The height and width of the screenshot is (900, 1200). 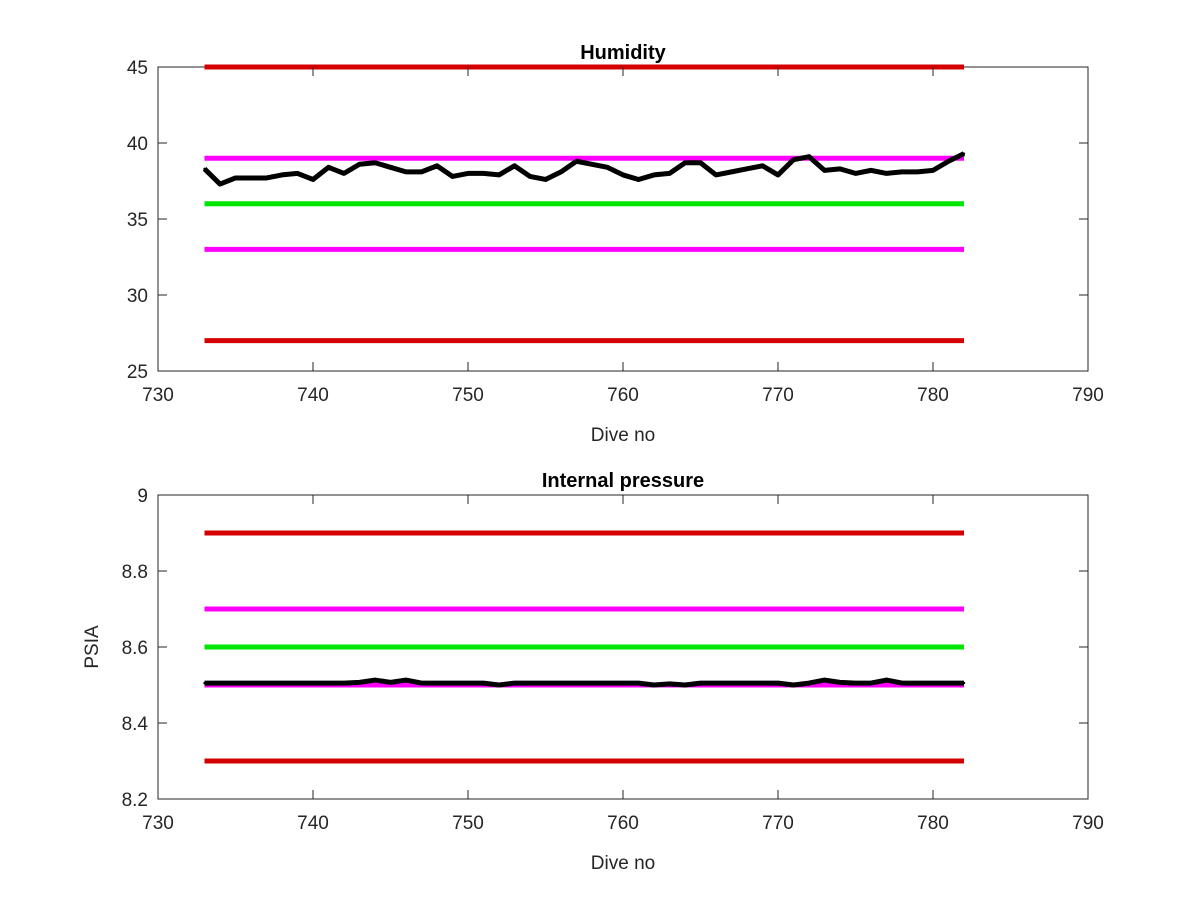 I want to click on humidity-x-tick-label: 750, so click(x=468, y=395).